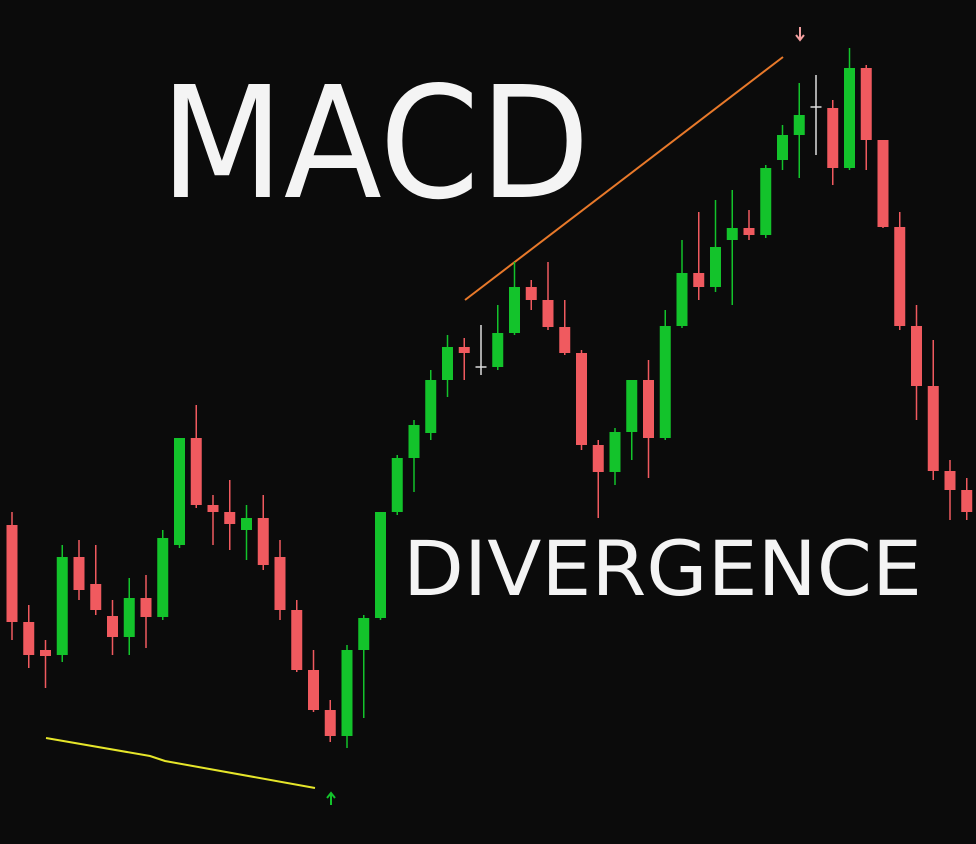 This screenshot has width=976, height=844. Describe the element at coordinates (662, 568) in the screenshot. I see `chart-subtitle: DIVERGENCE` at that location.